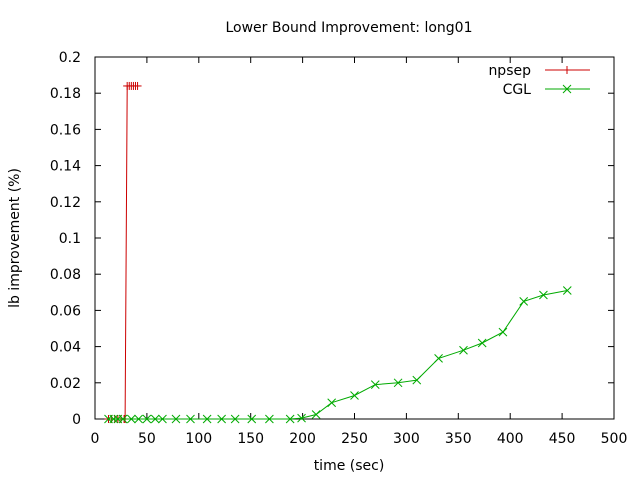 This screenshot has height=480, width=640. I want to click on x-tick-label: 50, so click(147, 439).